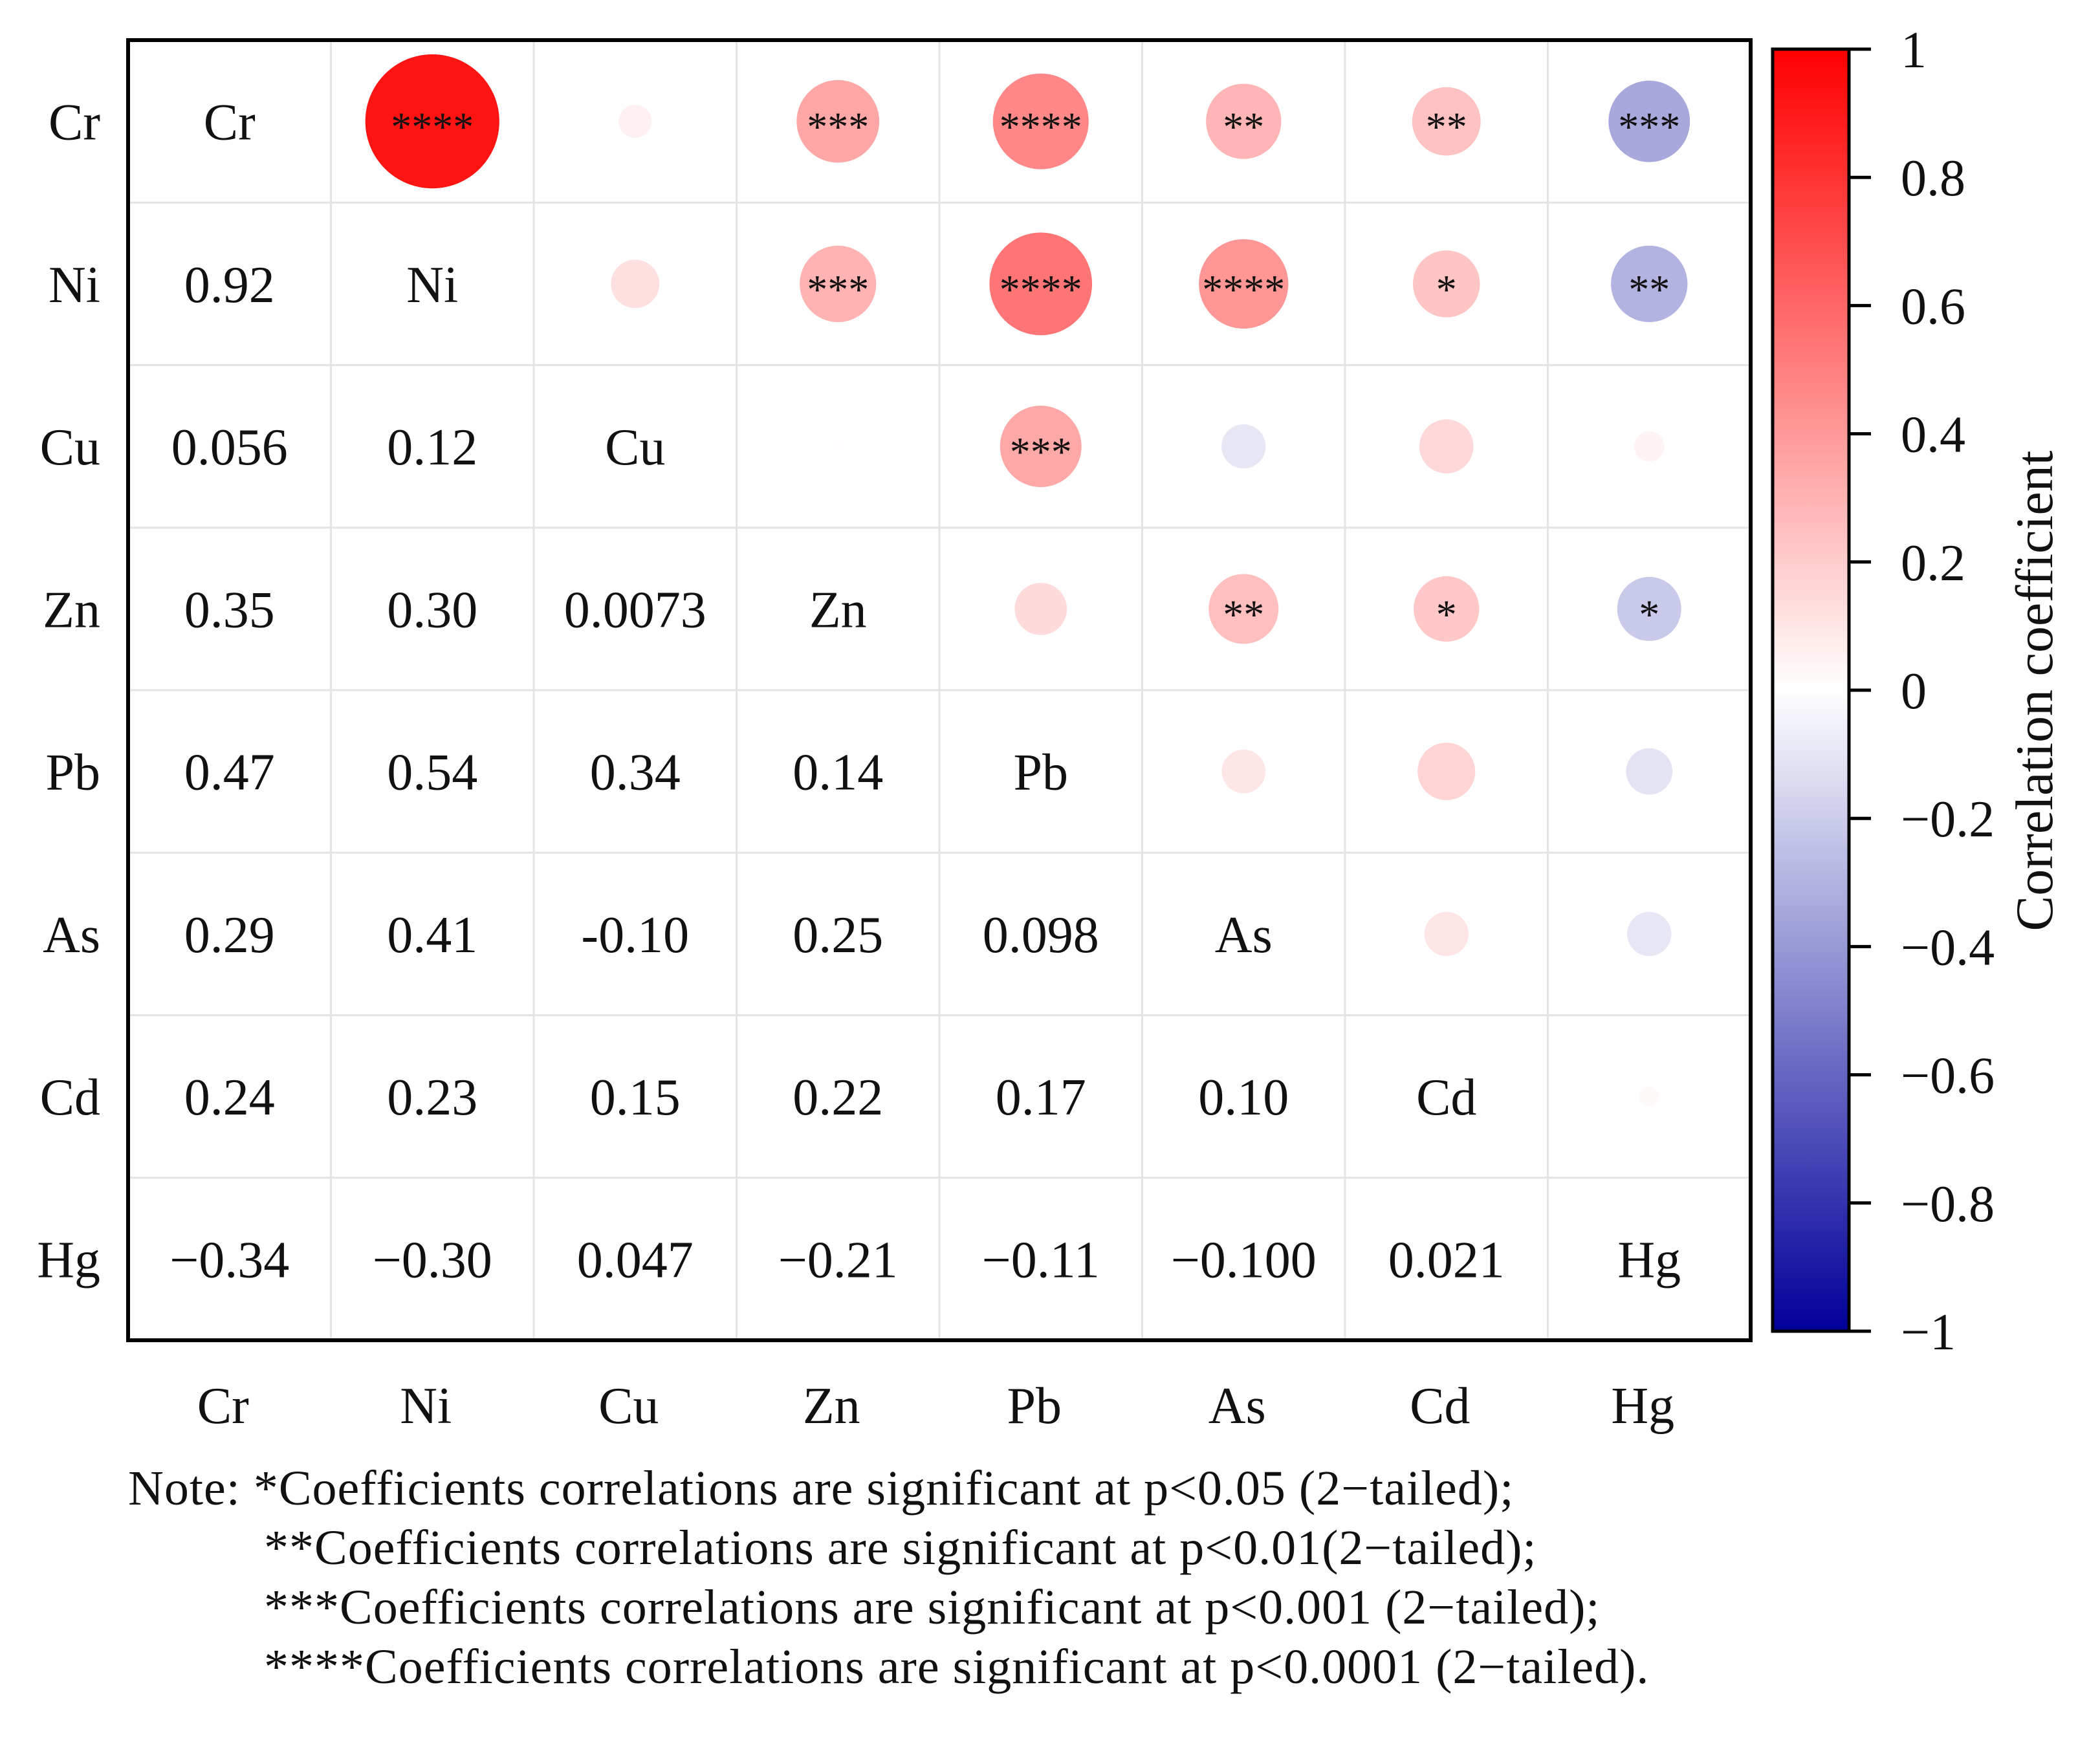 The width and height of the screenshot is (2100, 1740). What do you see at coordinates (838, 773) in the screenshot?
I see `coefficient-label: 0.14` at bounding box center [838, 773].